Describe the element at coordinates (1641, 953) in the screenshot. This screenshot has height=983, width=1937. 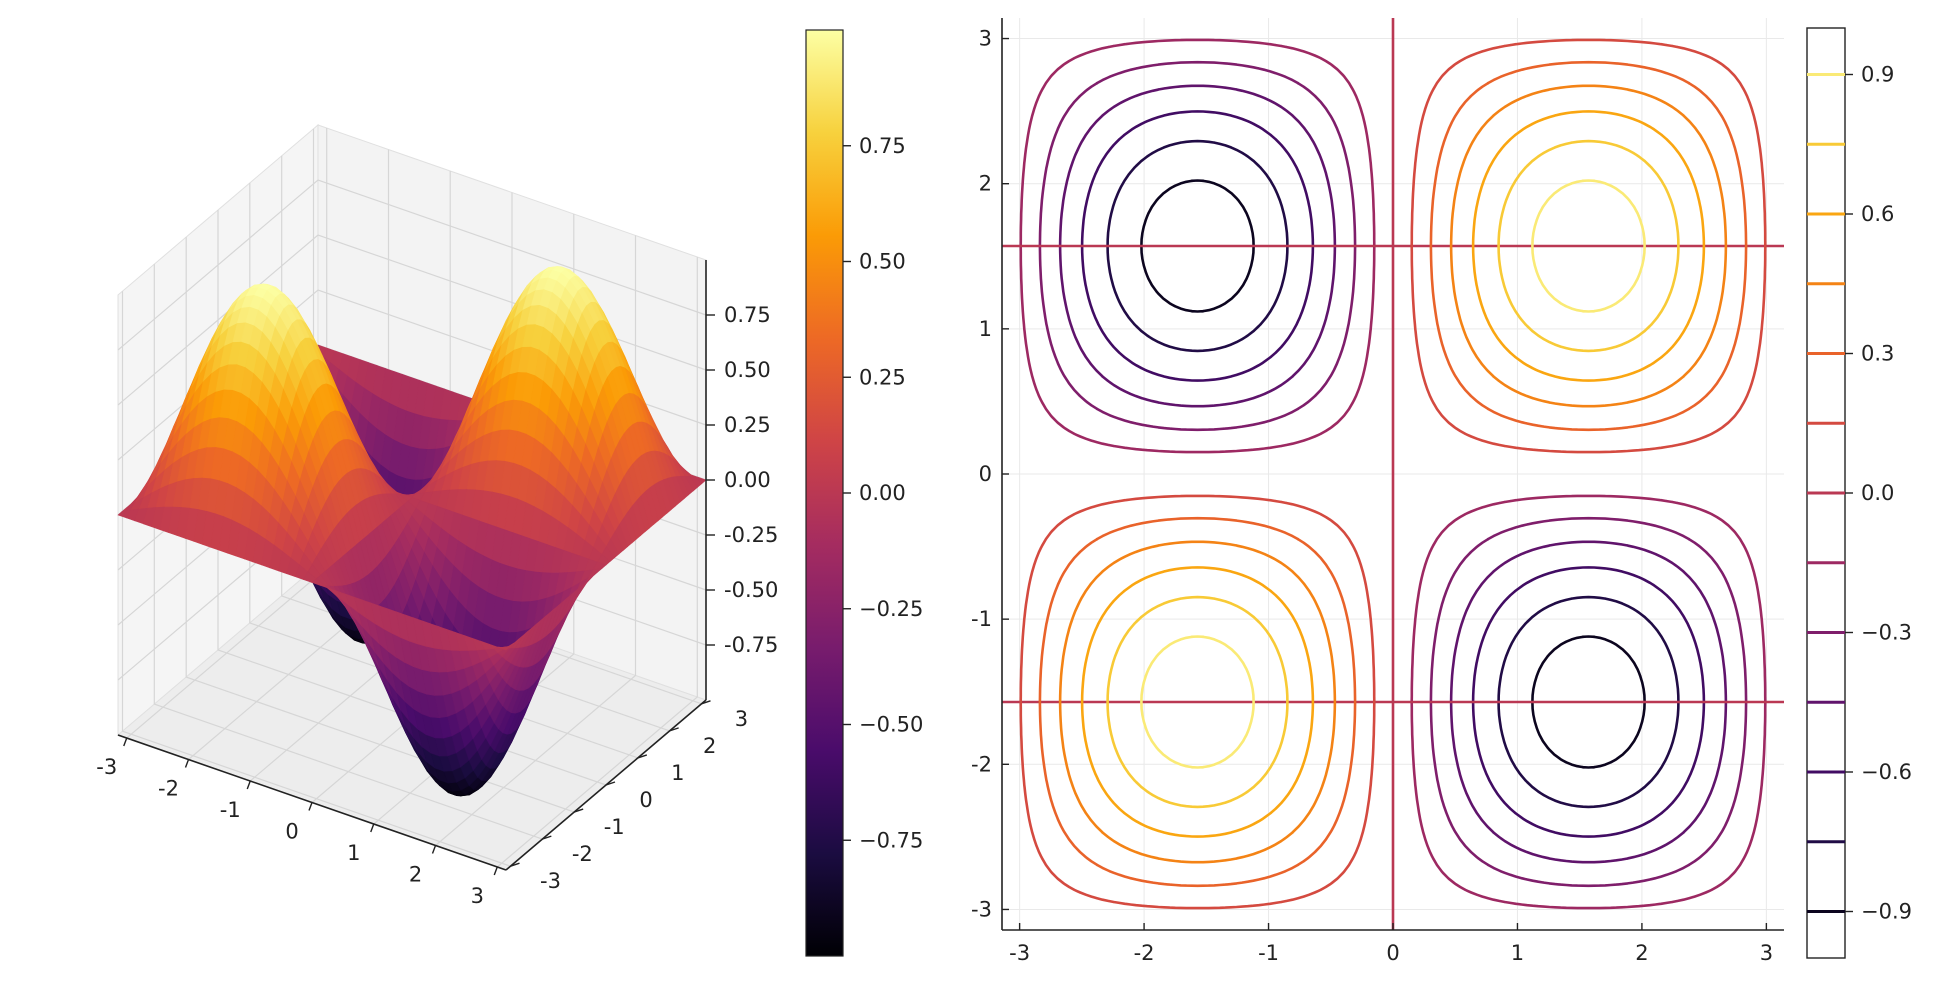
I see `contour-x-tick-label: 2` at that location.